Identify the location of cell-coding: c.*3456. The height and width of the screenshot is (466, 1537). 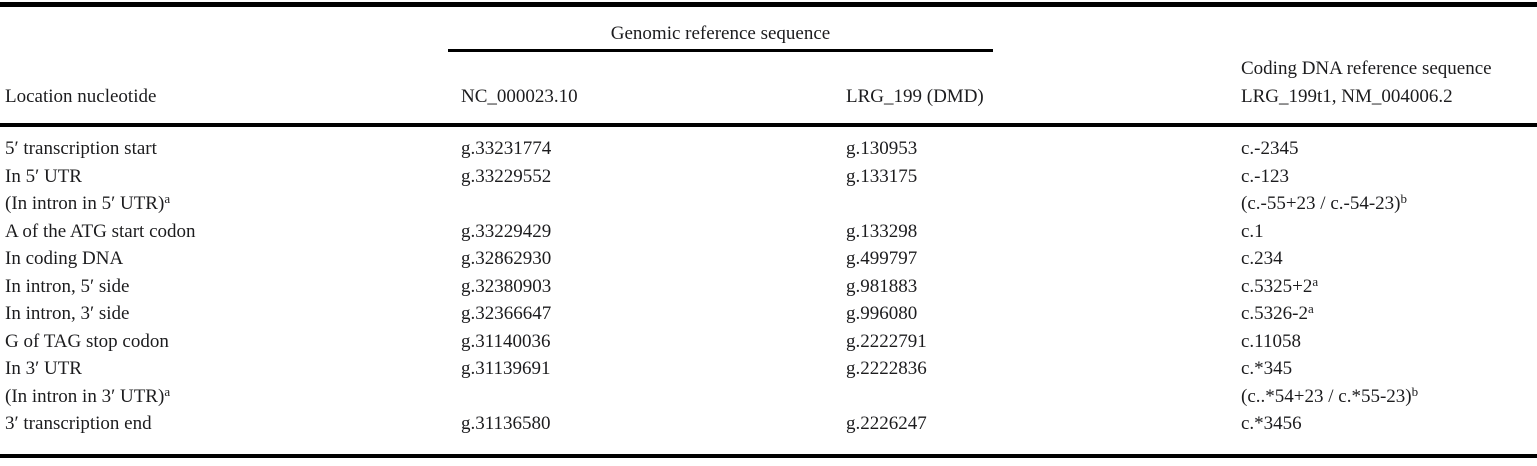
(1271, 423).